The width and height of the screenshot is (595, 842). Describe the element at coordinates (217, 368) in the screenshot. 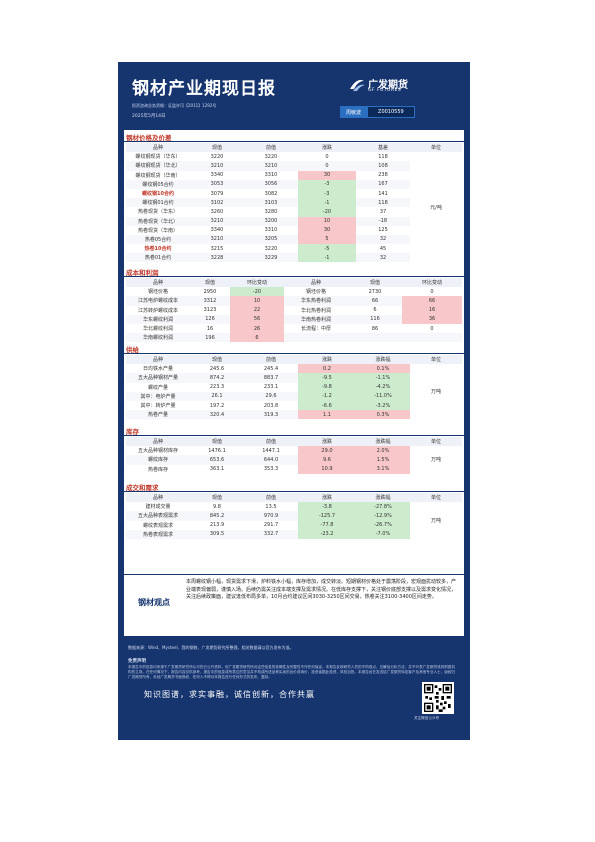

I see `table-cell: 245.6` at that location.